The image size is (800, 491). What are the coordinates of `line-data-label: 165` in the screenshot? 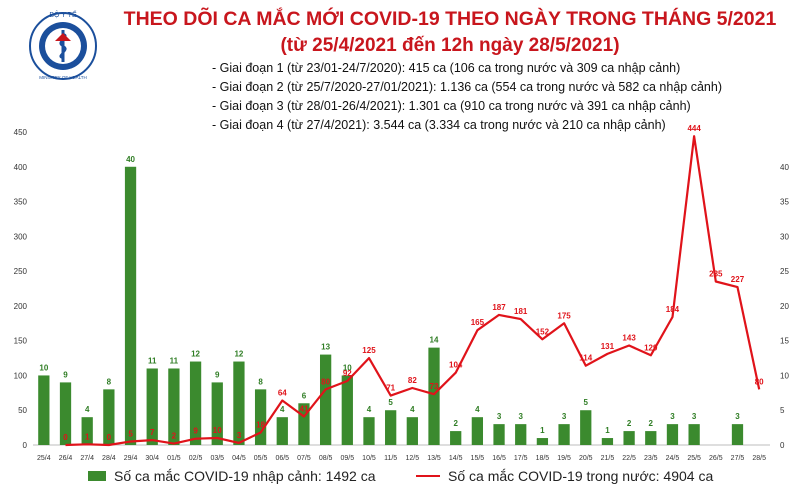 It's located at (478, 322).